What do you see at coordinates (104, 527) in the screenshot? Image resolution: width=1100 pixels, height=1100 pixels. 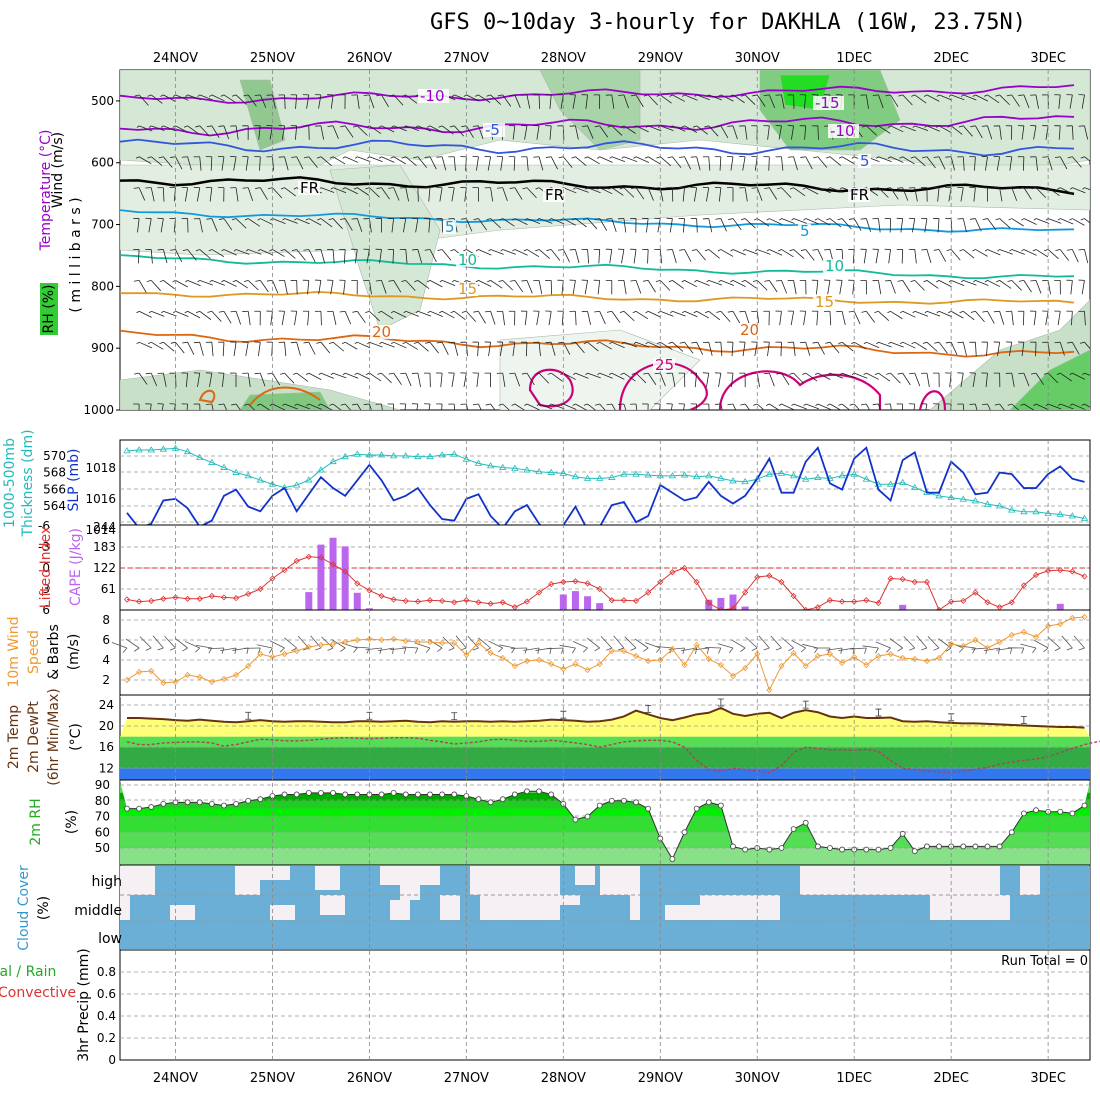 I see `cape-top-tick: 244` at bounding box center [104, 527].